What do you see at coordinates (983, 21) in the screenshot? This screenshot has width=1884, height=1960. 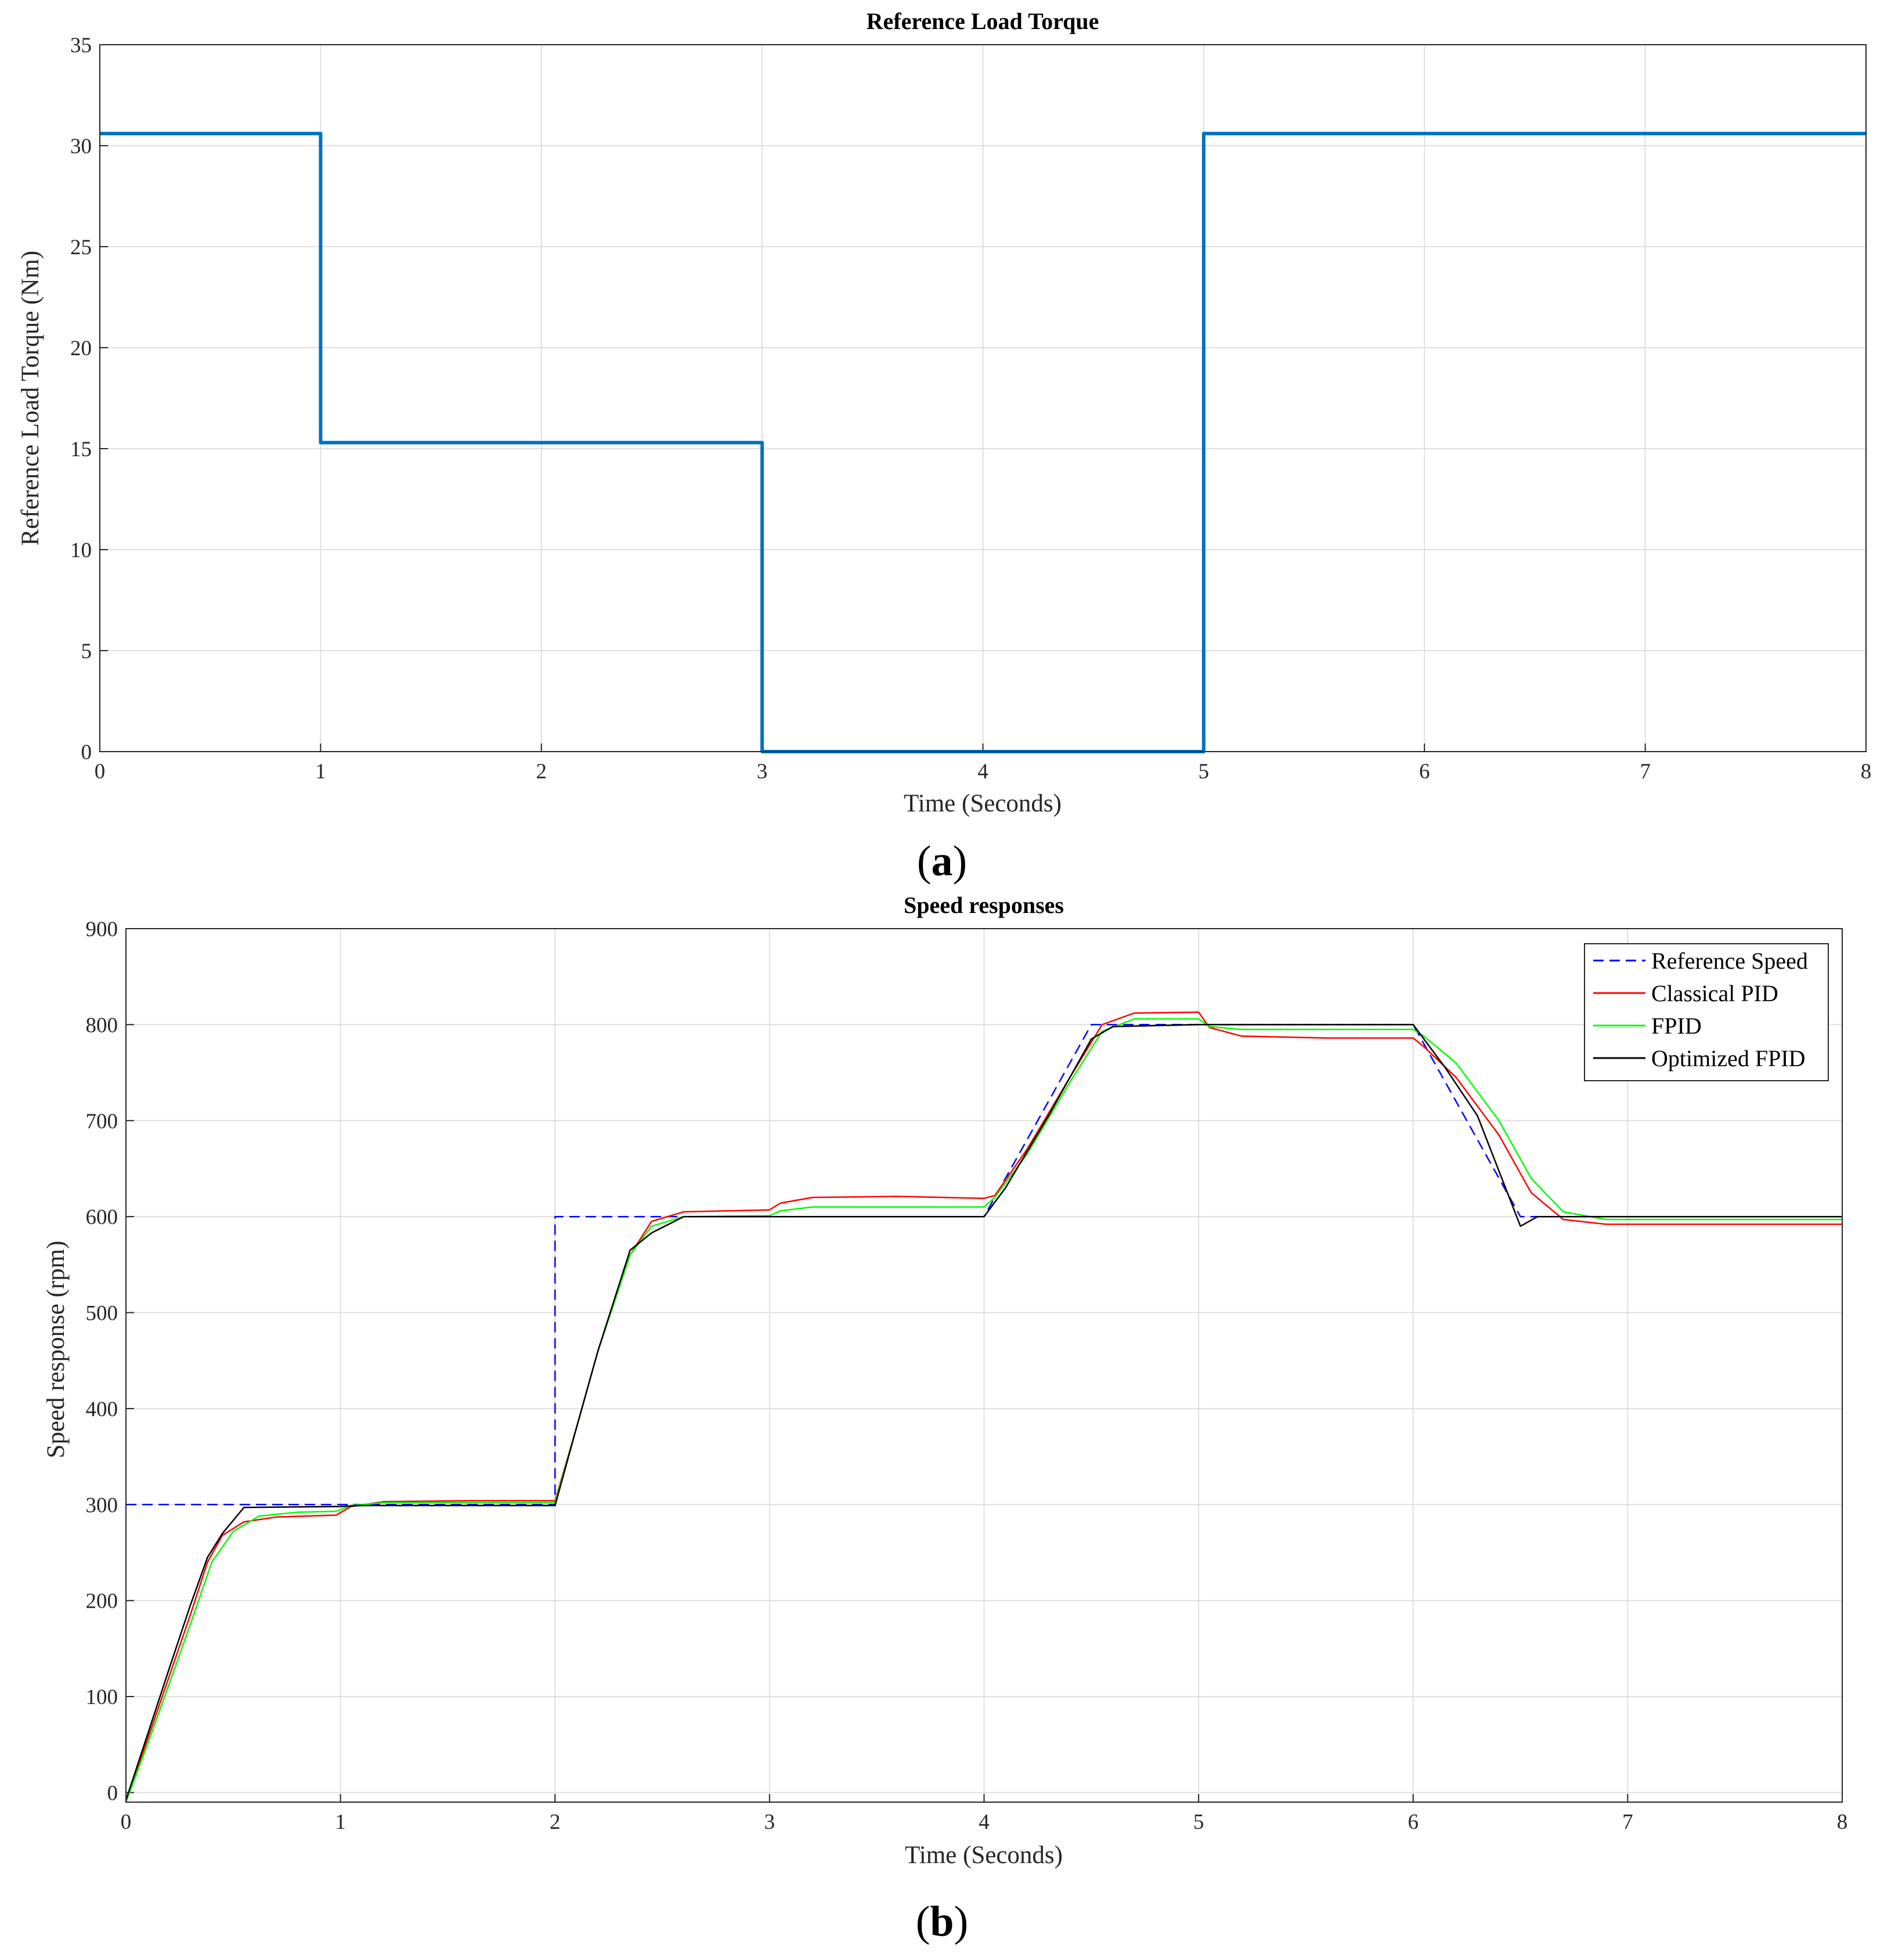 I see `panel-a-title: Reference Load Torque` at bounding box center [983, 21].